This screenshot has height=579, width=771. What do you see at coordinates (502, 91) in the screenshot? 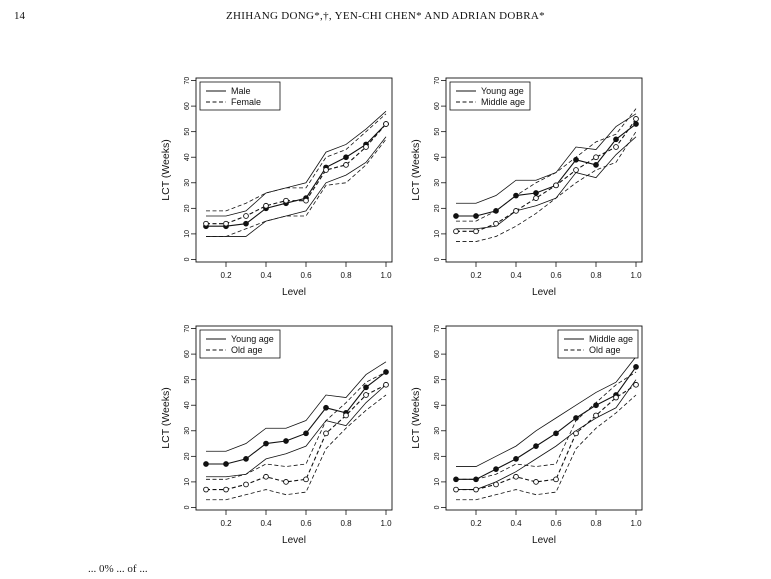
I see `chart1-legend-label: Young age` at bounding box center [502, 91].